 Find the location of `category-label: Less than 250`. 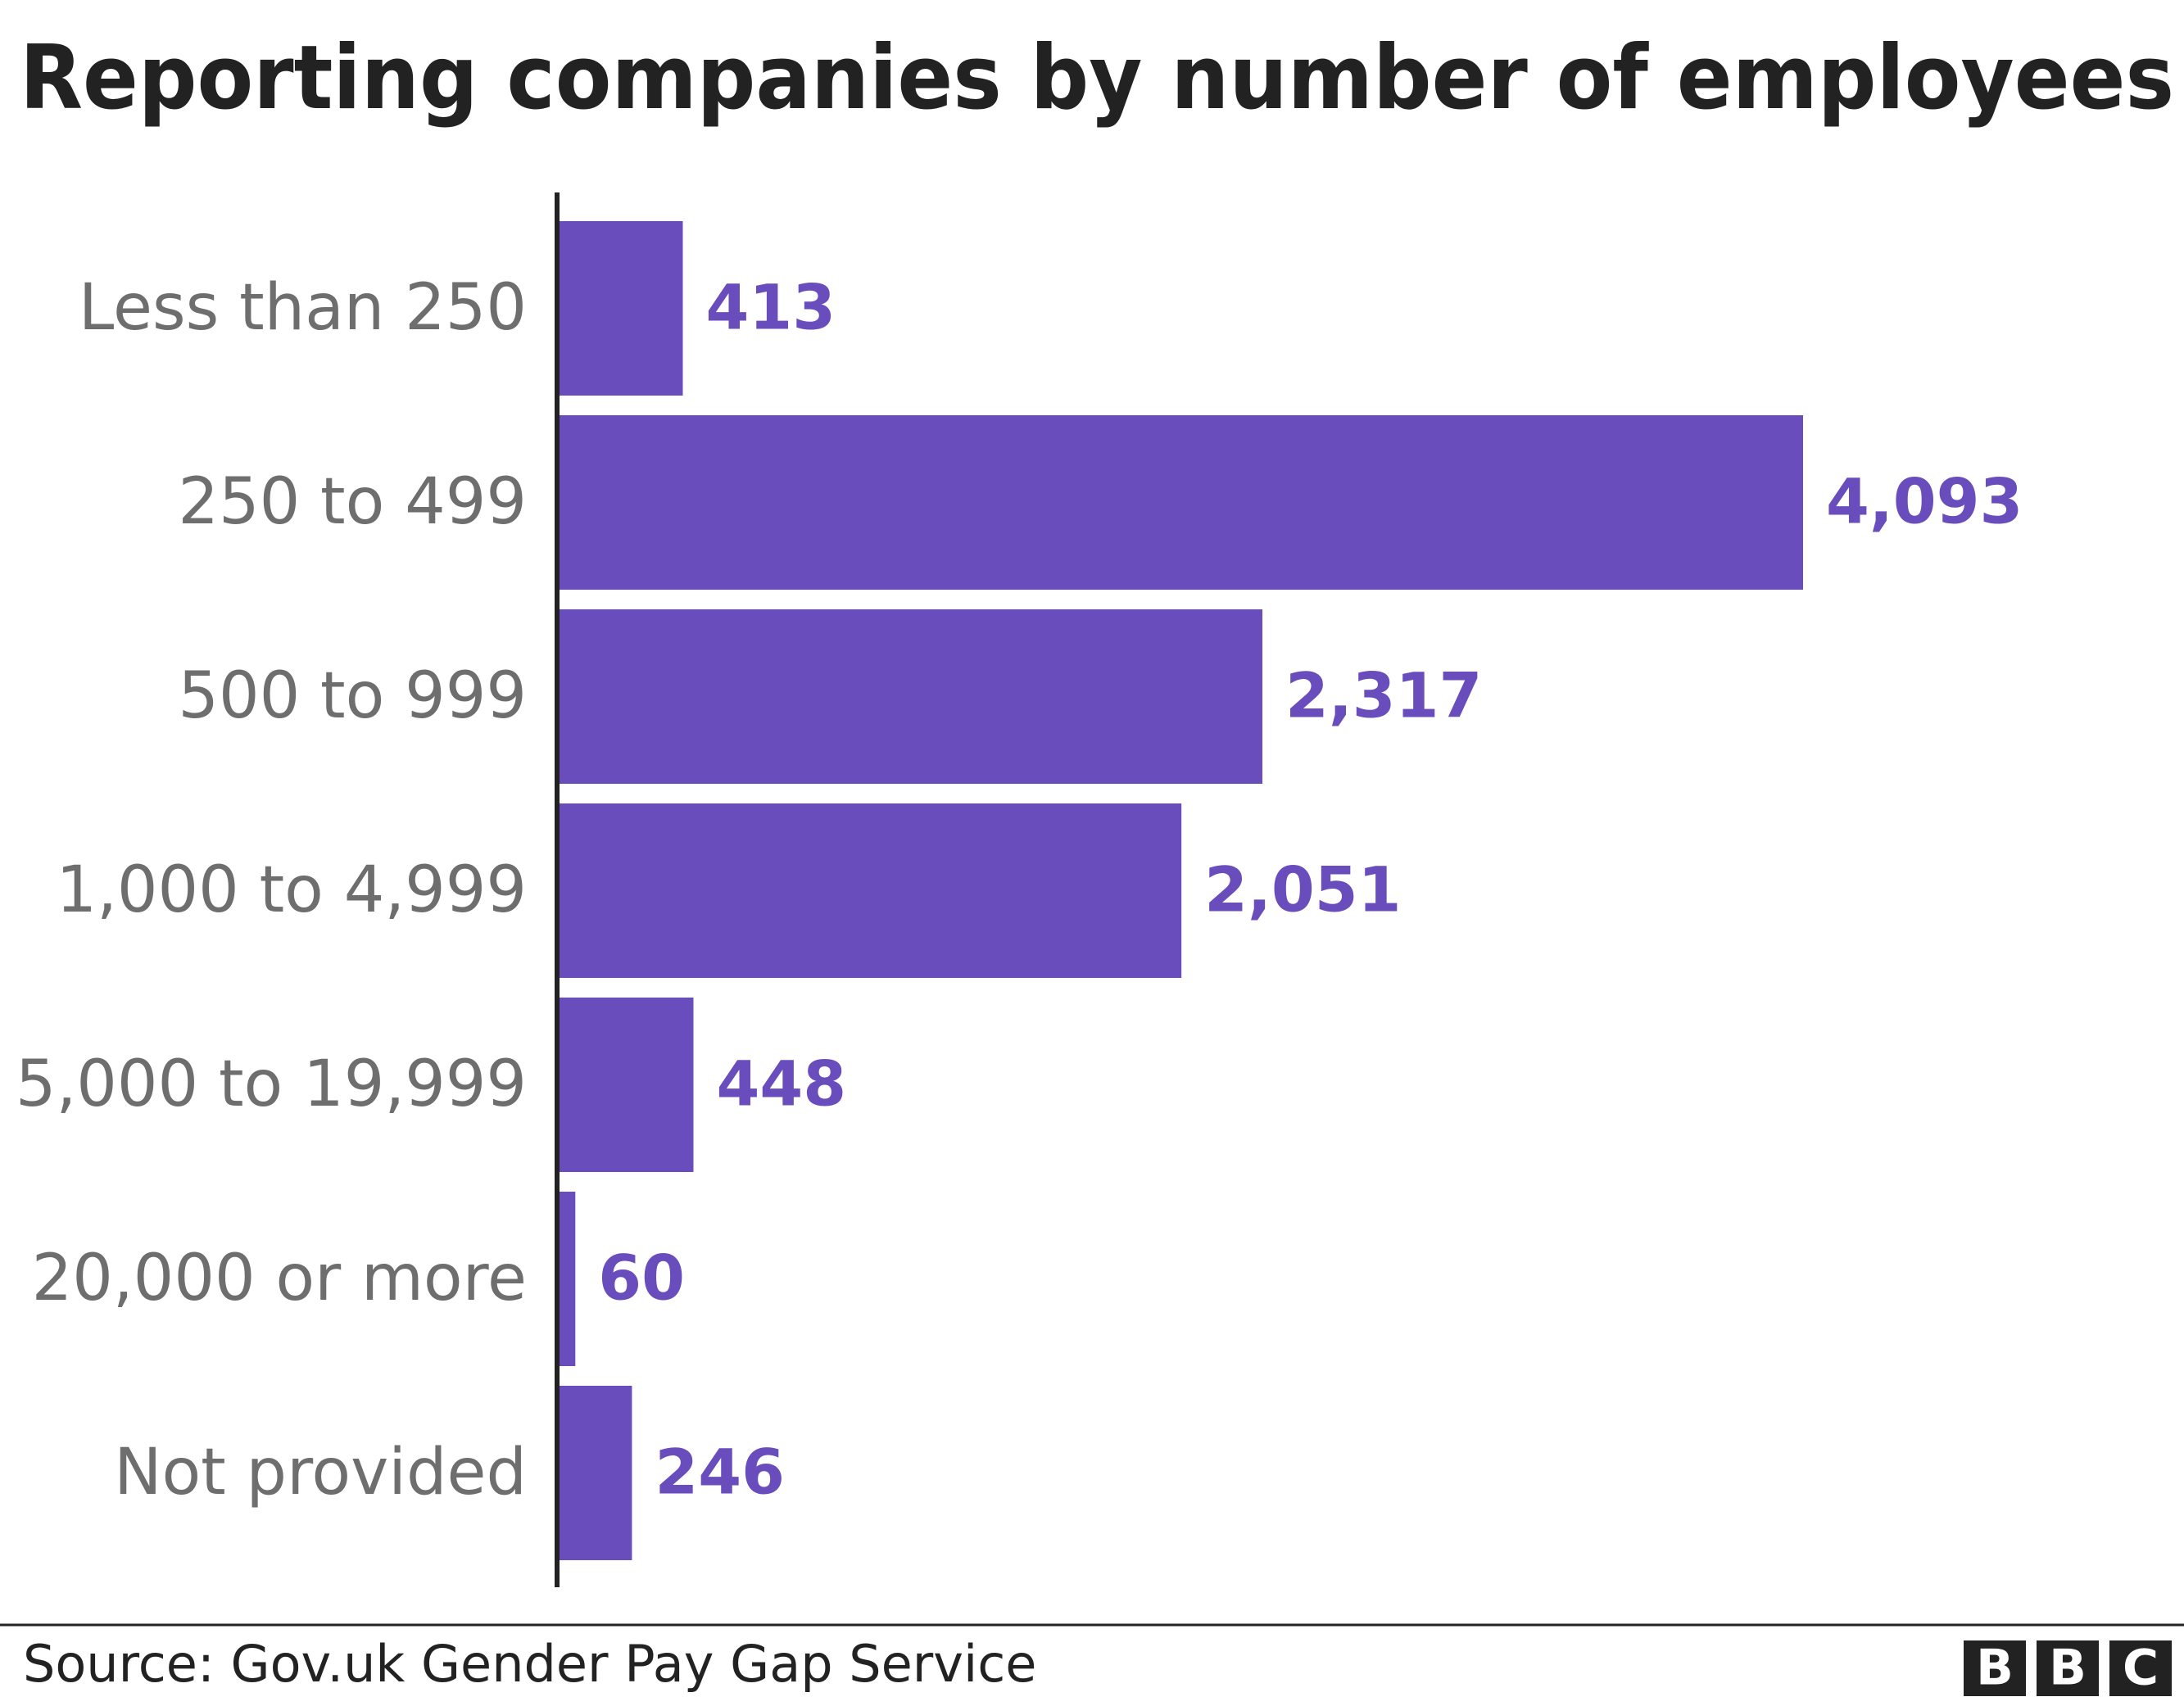

category-label: Less than 250 is located at coordinates (303, 308).